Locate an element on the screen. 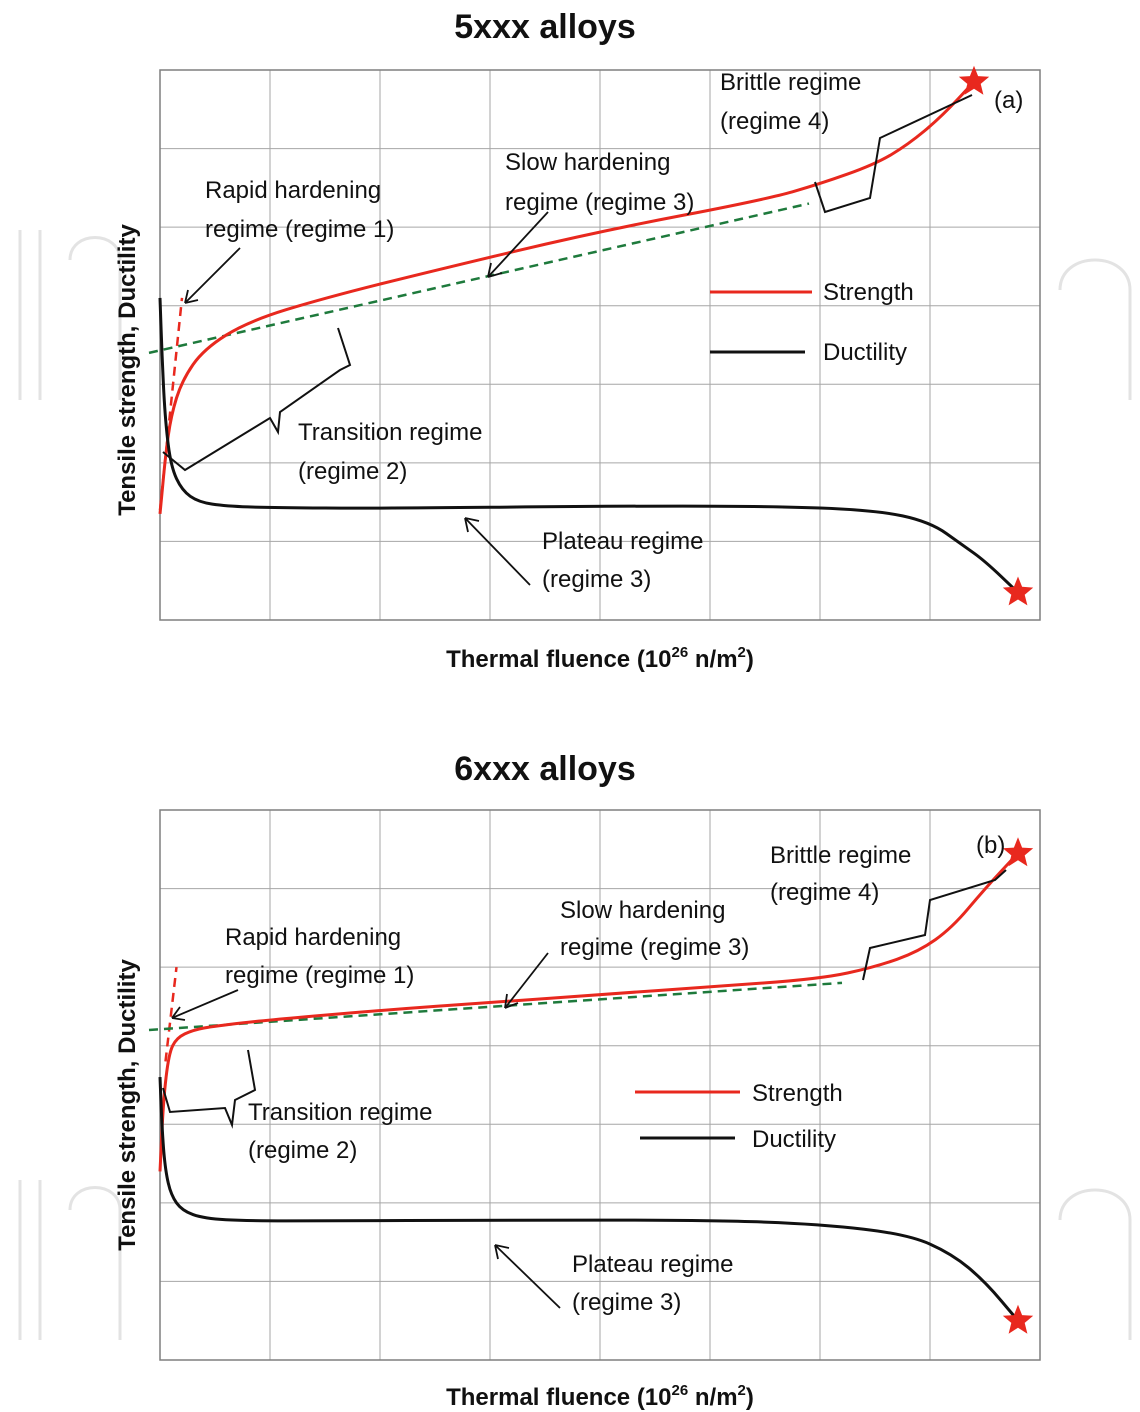  panel-tag: (a) is located at coordinates (1008, 100).